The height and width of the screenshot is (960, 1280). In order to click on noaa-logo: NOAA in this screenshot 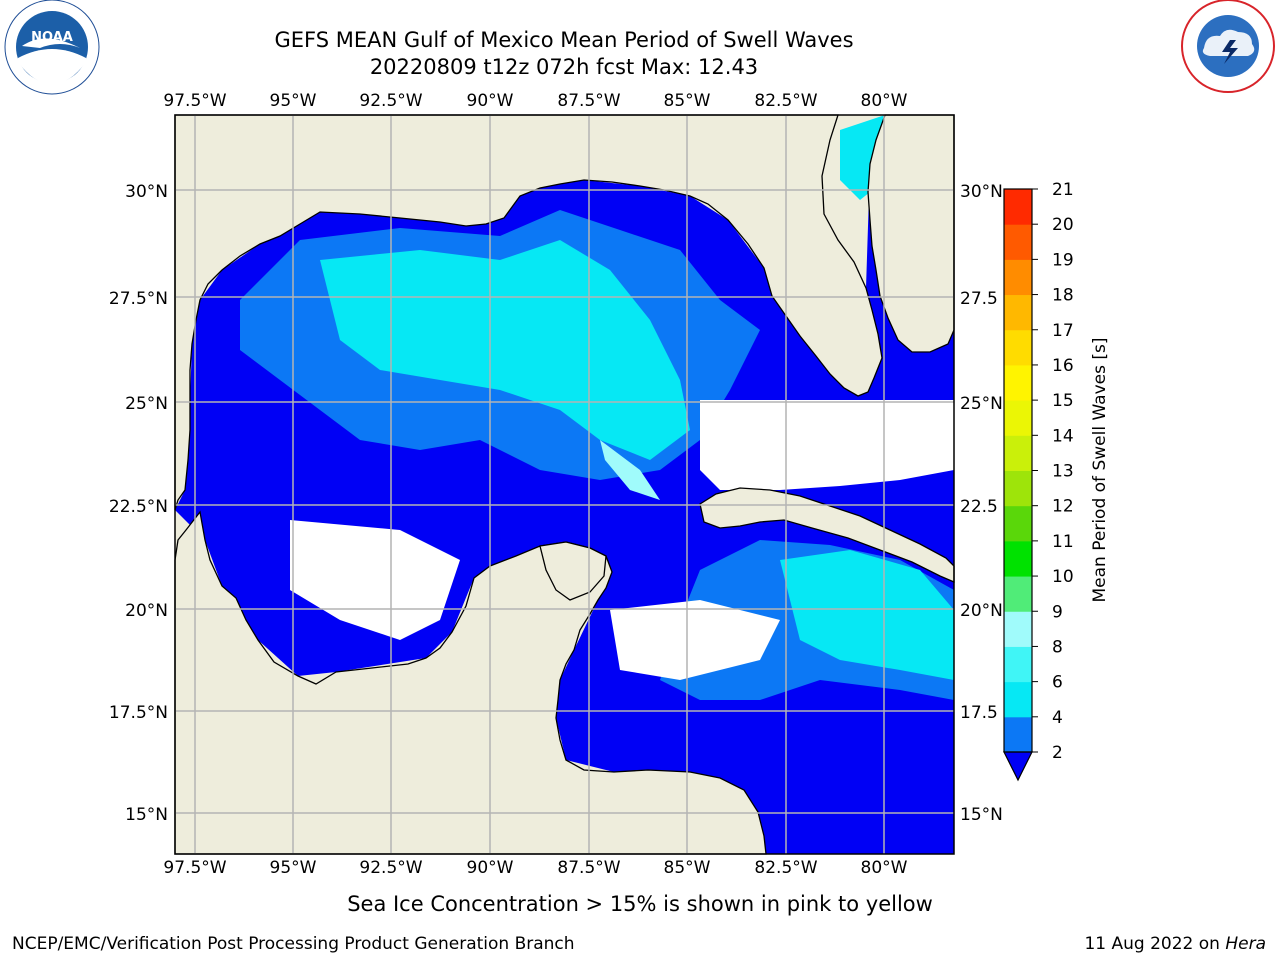, I will do `click(52, 47)`.